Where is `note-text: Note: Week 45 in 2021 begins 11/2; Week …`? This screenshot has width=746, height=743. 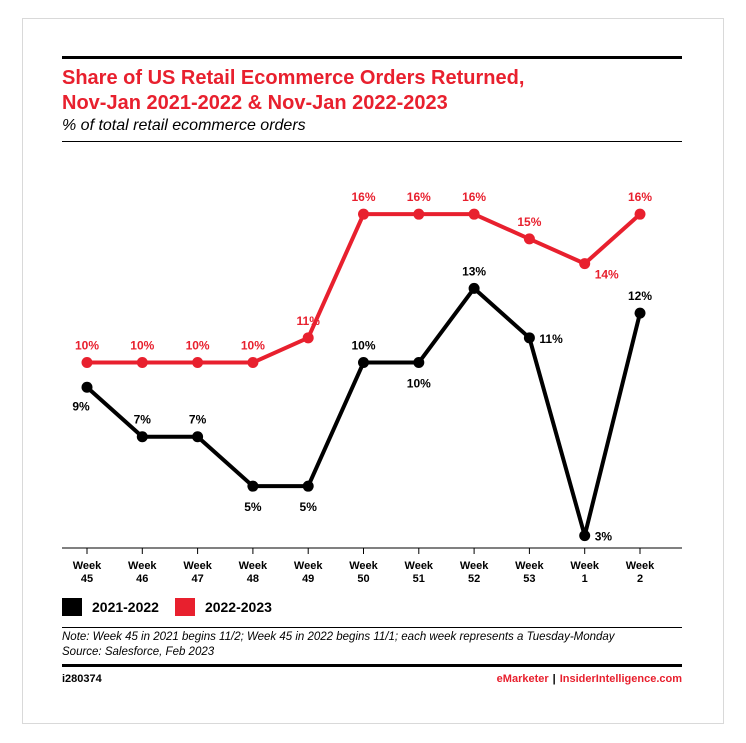
note-text: Note: Week 45 in 2021 begins 11/2; Week … is located at coordinates (338, 637).